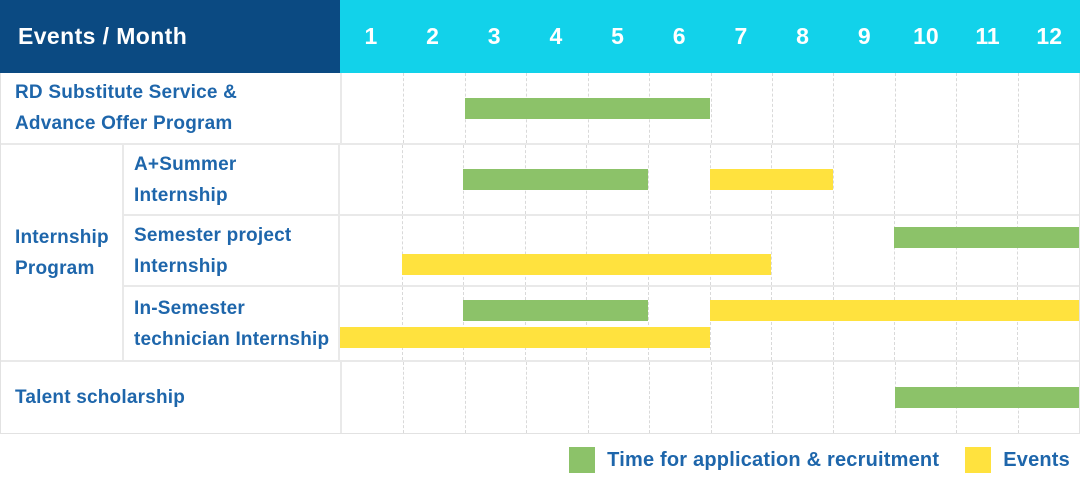  I want to click on month-label: 3, so click(494, 36).